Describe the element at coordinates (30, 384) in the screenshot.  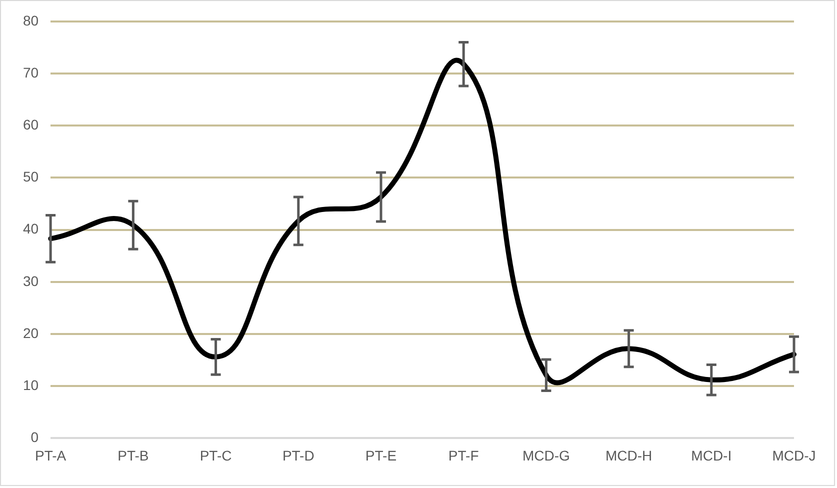
I see `y-tick-label: 10` at that location.